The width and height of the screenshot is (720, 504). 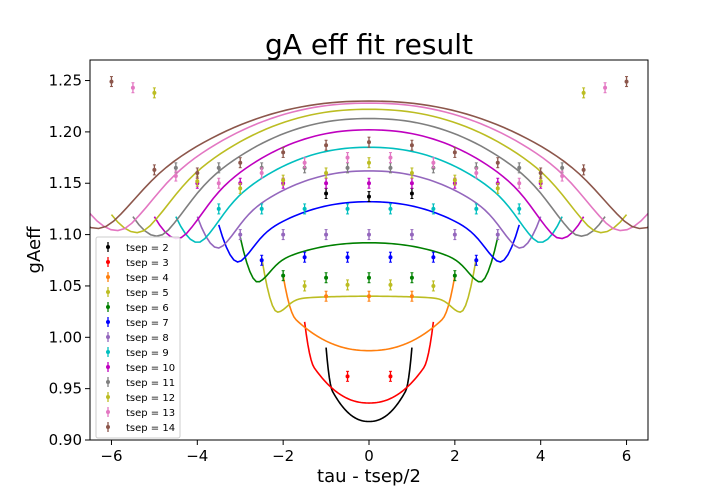 What do you see at coordinates (137, 293) in the screenshot?
I see `legend-entry-tsep-5: tsep = 5` at bounding box center [137, 293].